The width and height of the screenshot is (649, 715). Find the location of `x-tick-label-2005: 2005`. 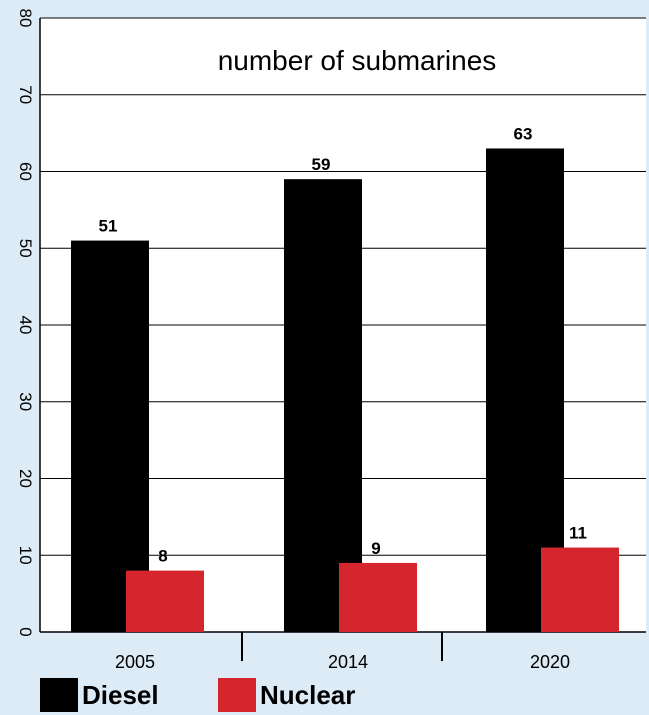

x-tick-label-2005: 2005 is located at coordinates (135, 662).